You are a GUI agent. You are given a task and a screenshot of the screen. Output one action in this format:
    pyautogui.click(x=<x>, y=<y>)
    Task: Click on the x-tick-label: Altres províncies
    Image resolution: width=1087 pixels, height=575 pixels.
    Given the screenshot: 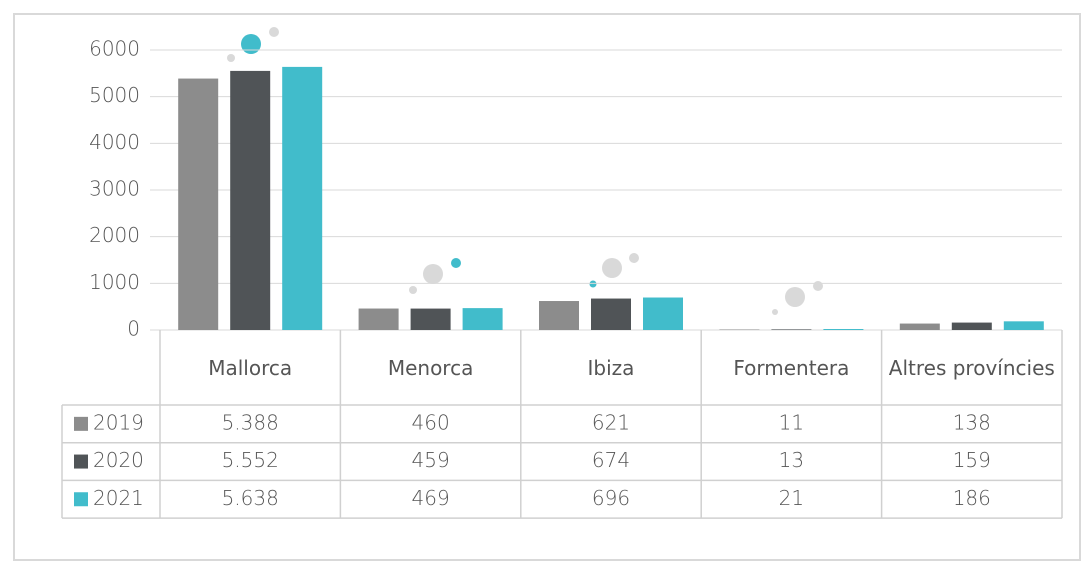 What is the action you would take?
    pyautogui.click(x=971, y=367)
    